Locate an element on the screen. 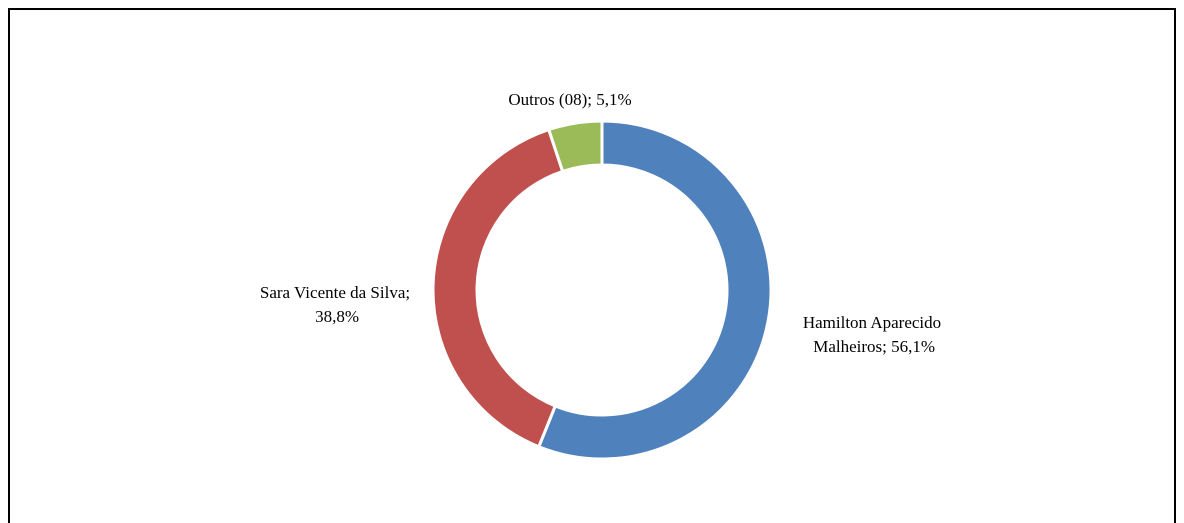  label-line: Outros (08); 5,1% is located at coordinates (569, 99).